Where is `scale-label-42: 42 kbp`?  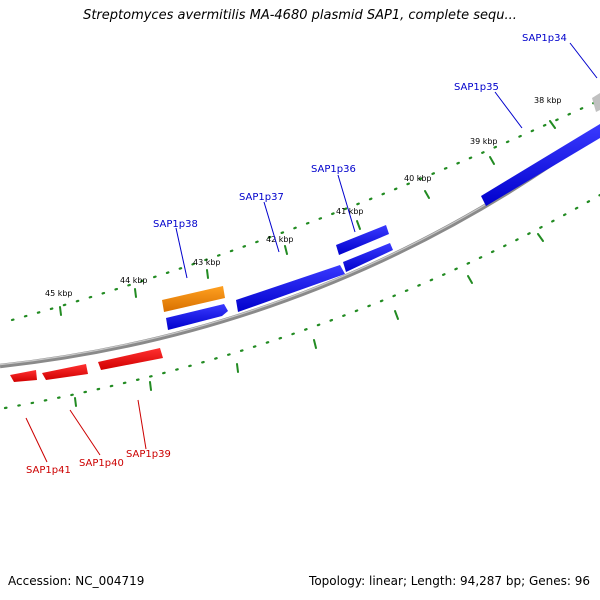 scale-label-42: 42 kbp is located at coordinates (280, 239).